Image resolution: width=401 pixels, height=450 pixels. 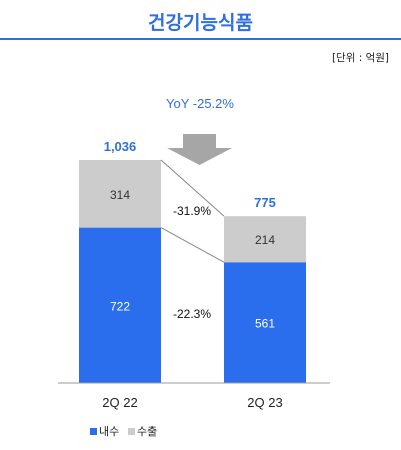 I want to click on connector-line-domestic, so click(x=192, y=245).